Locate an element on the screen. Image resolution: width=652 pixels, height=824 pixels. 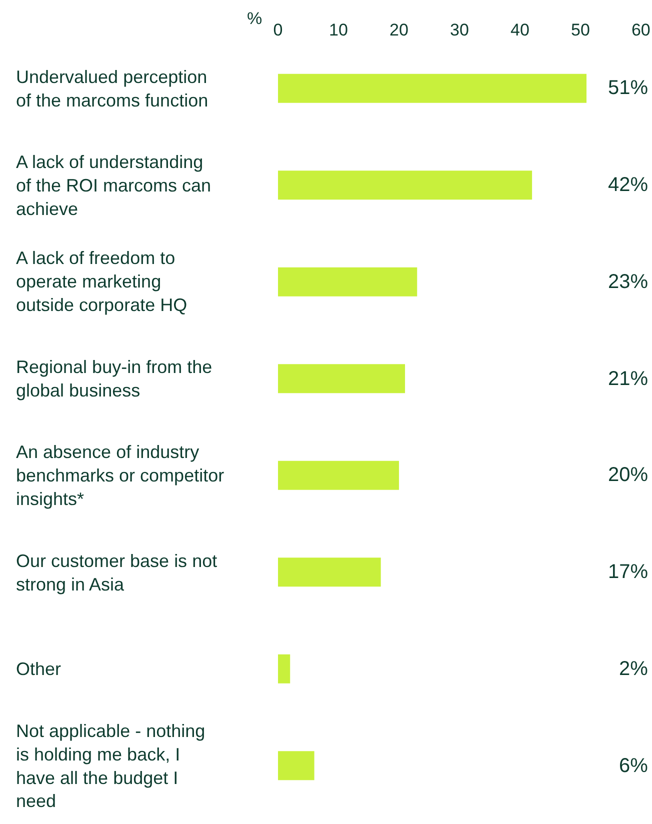
y-tick-label: Undervalued perception of the marcoms function is located at coordinates (112, 88).